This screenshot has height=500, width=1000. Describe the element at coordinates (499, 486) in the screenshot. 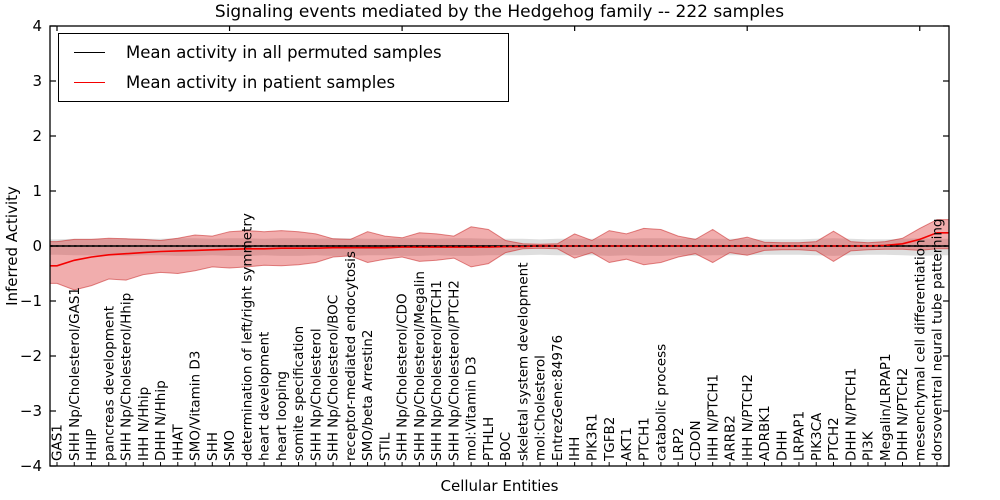

I see `x-axis-label: Cellular Entities` at that location.